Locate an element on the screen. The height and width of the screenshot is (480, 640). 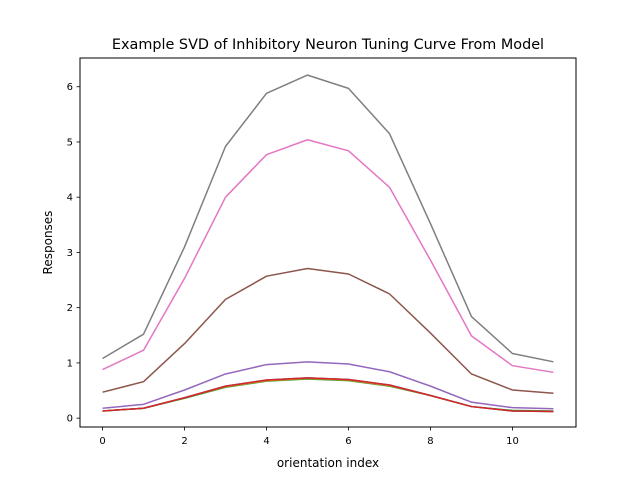
y-tick-label: 6 is located at coordinates (70, 87).